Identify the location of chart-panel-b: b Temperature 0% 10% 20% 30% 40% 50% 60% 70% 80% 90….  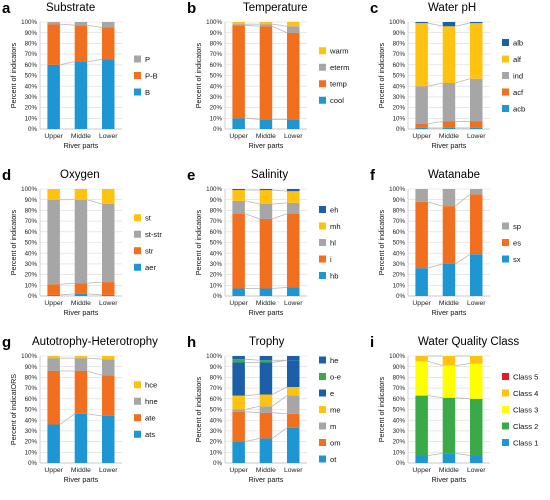
(275, 82).